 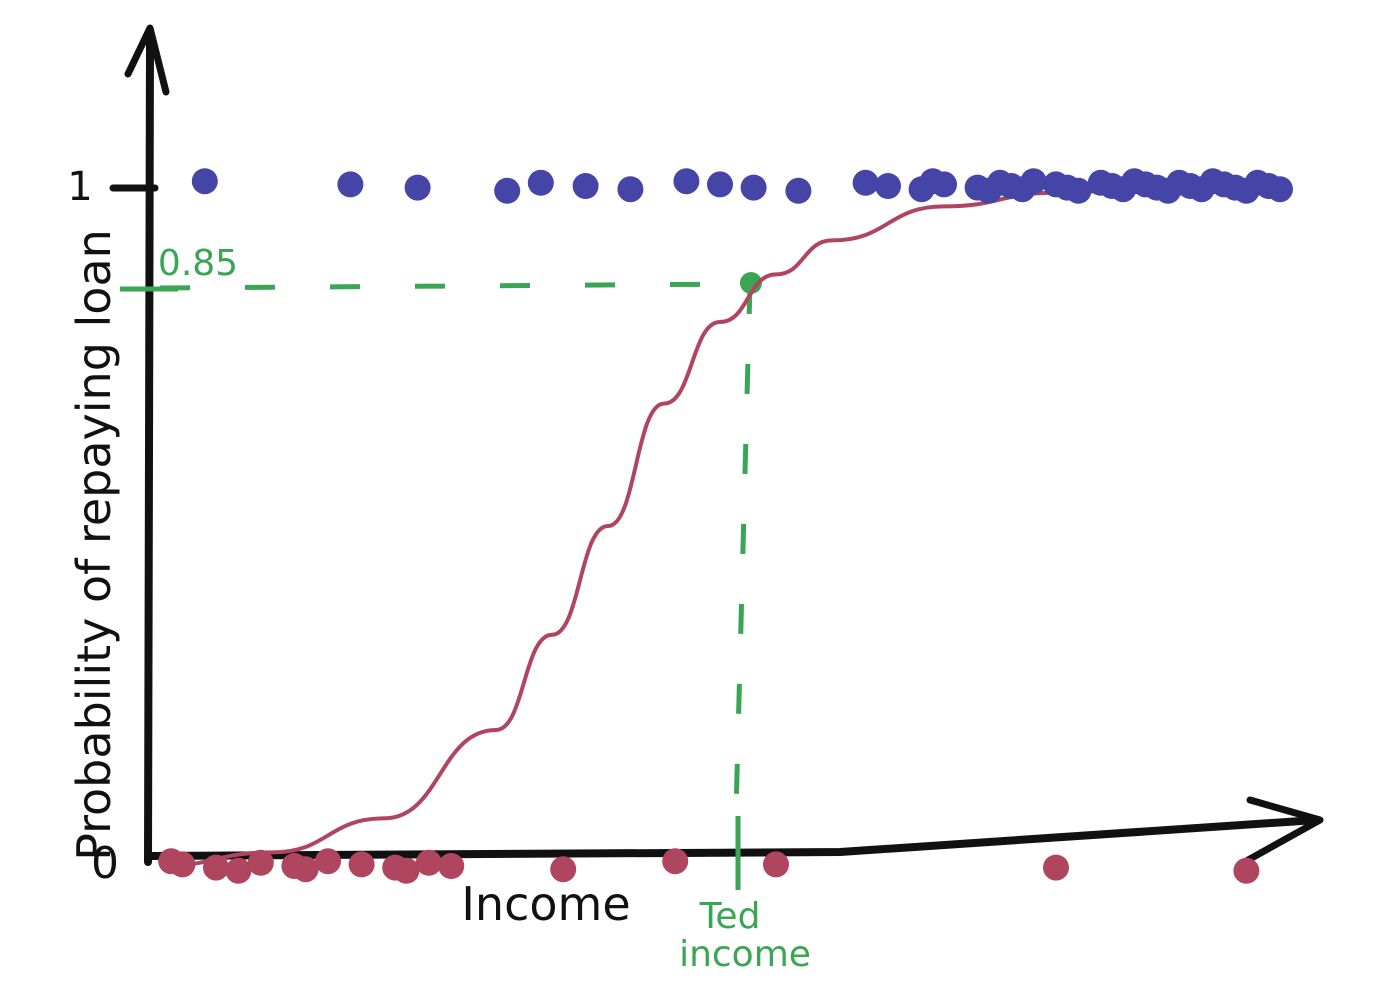 I want to click on highlight-horizontal-dashed-line, so click(x=455, y=286).